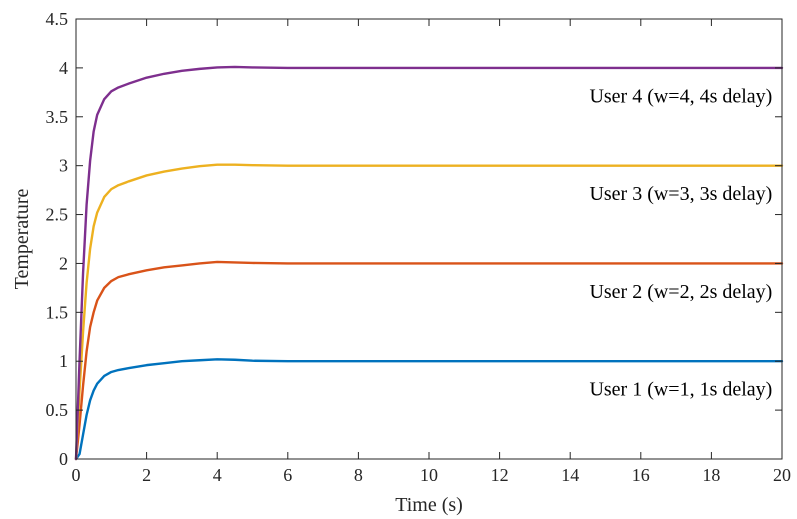  Describe the element at coordinates (57, 117) in the screenshot. I see `y-tick-label: 3.5` at that location.